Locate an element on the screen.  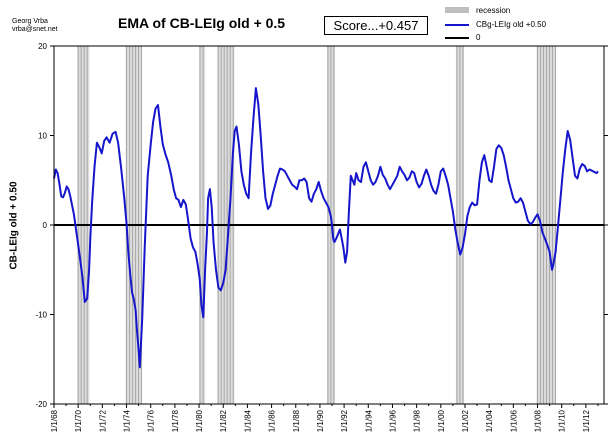
x-tick-label: 1/1/06 is located at coordinates (513, 420).